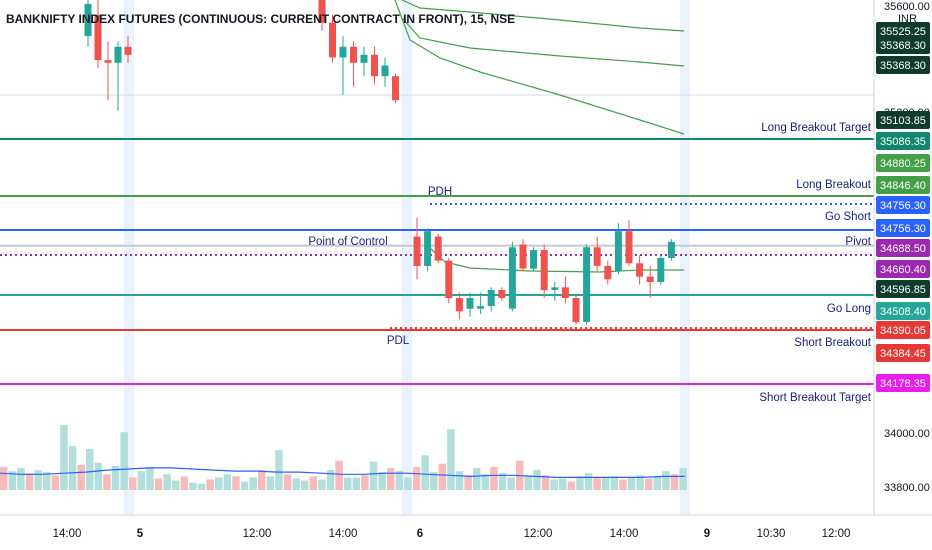  I want to click on level-label: Long Breakout Target, so click(816, 128).